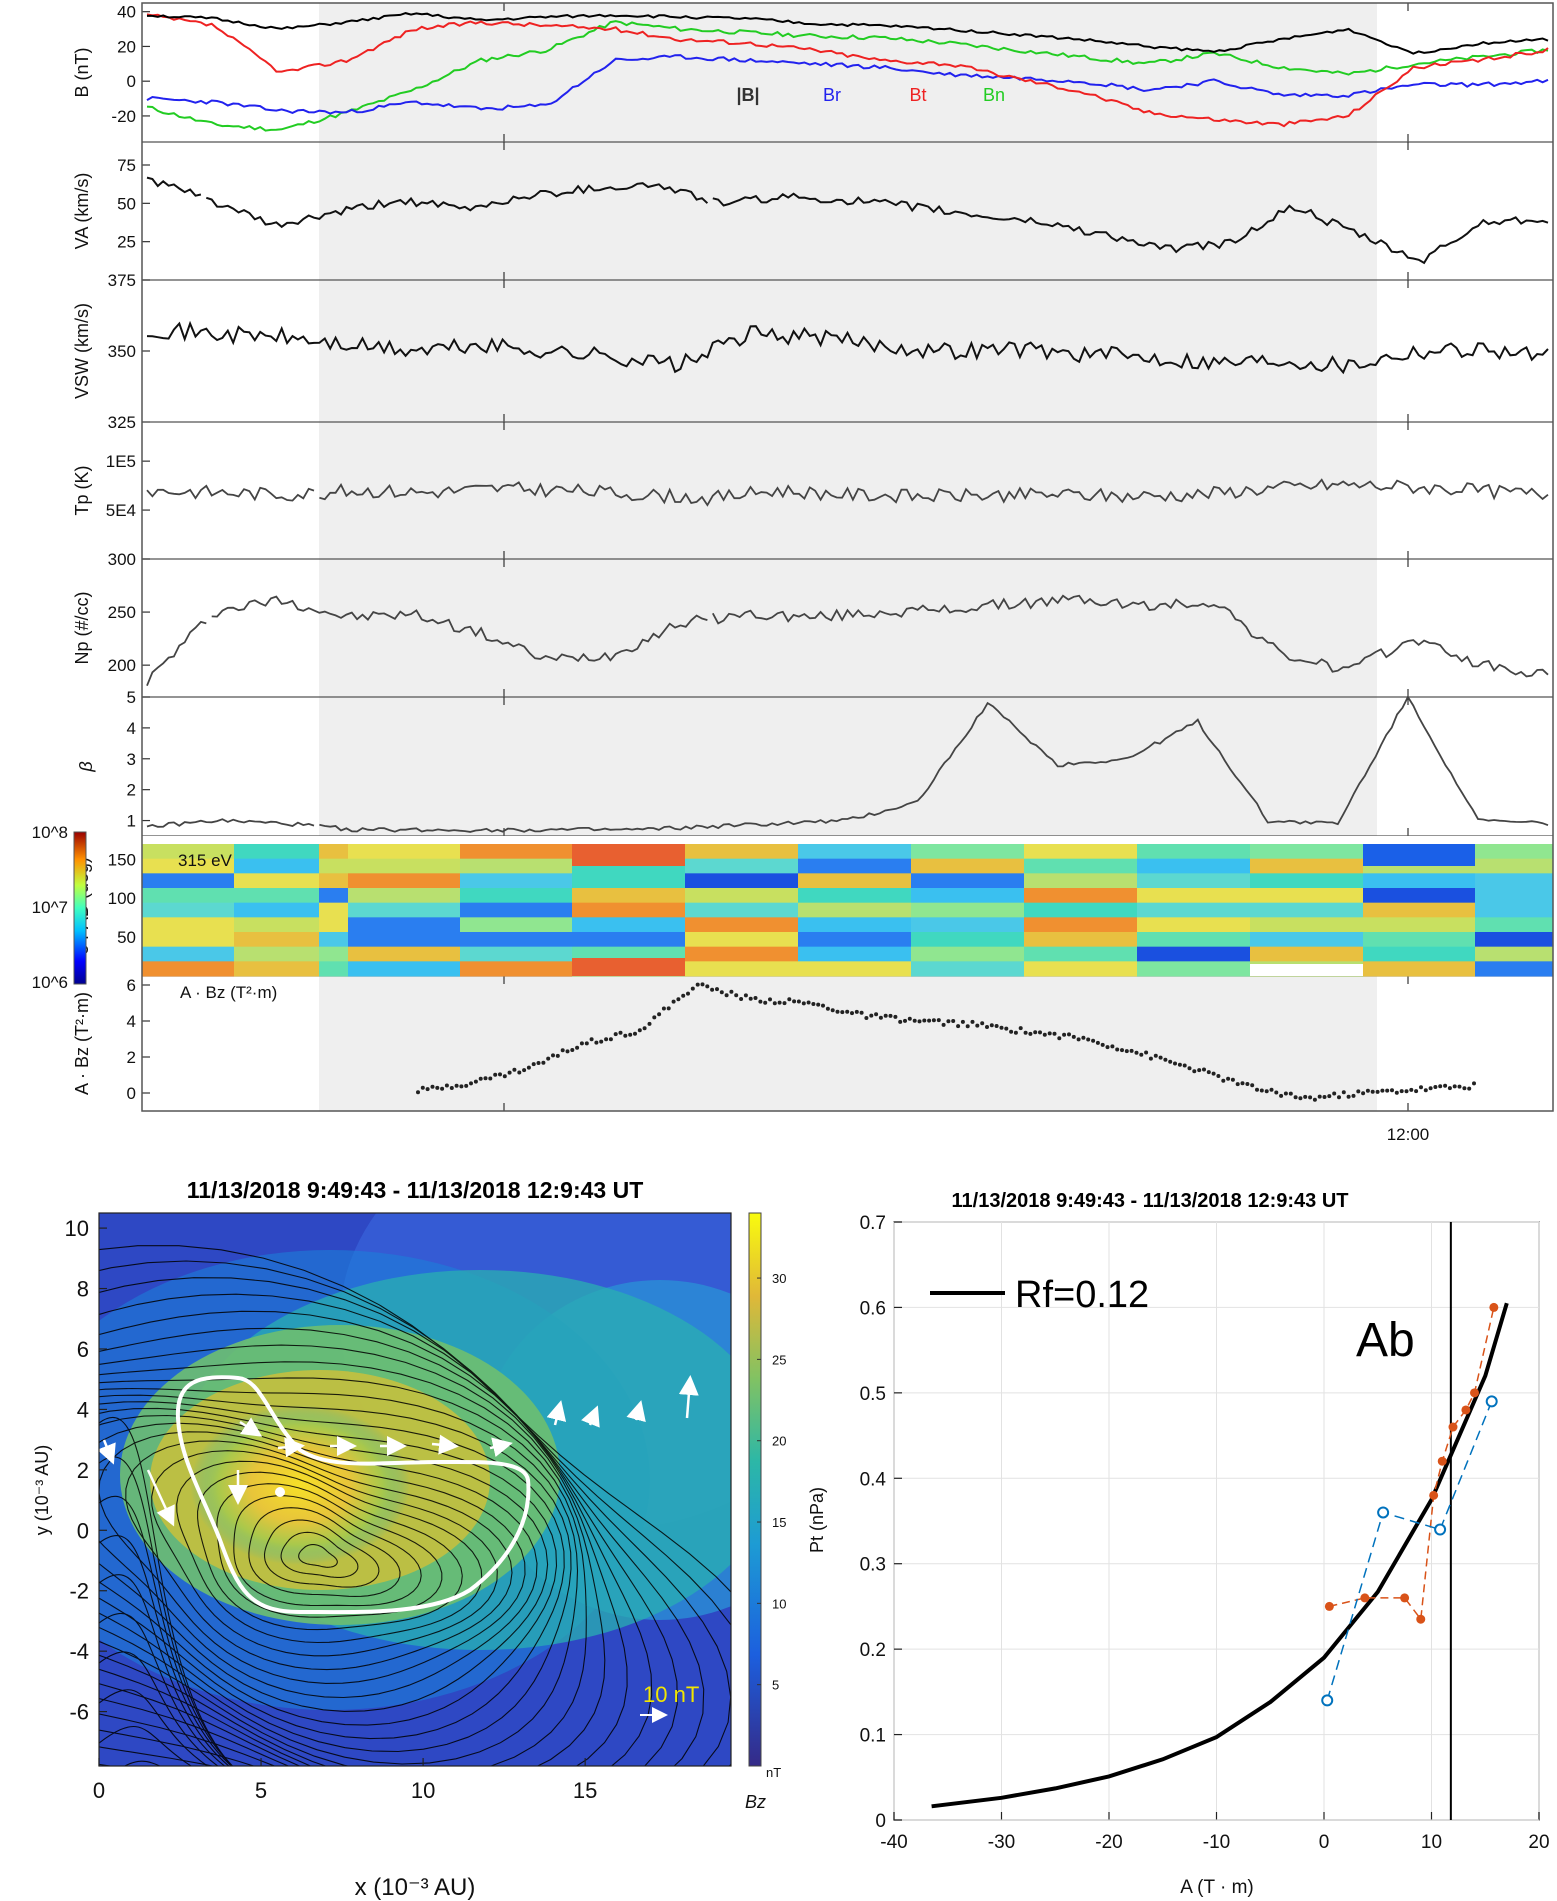 The width and height of the screenshot is (1557, 1901). Describe the element at coordinates (1327, 1700) in the screenshot. I see `outbound-point` at that location.